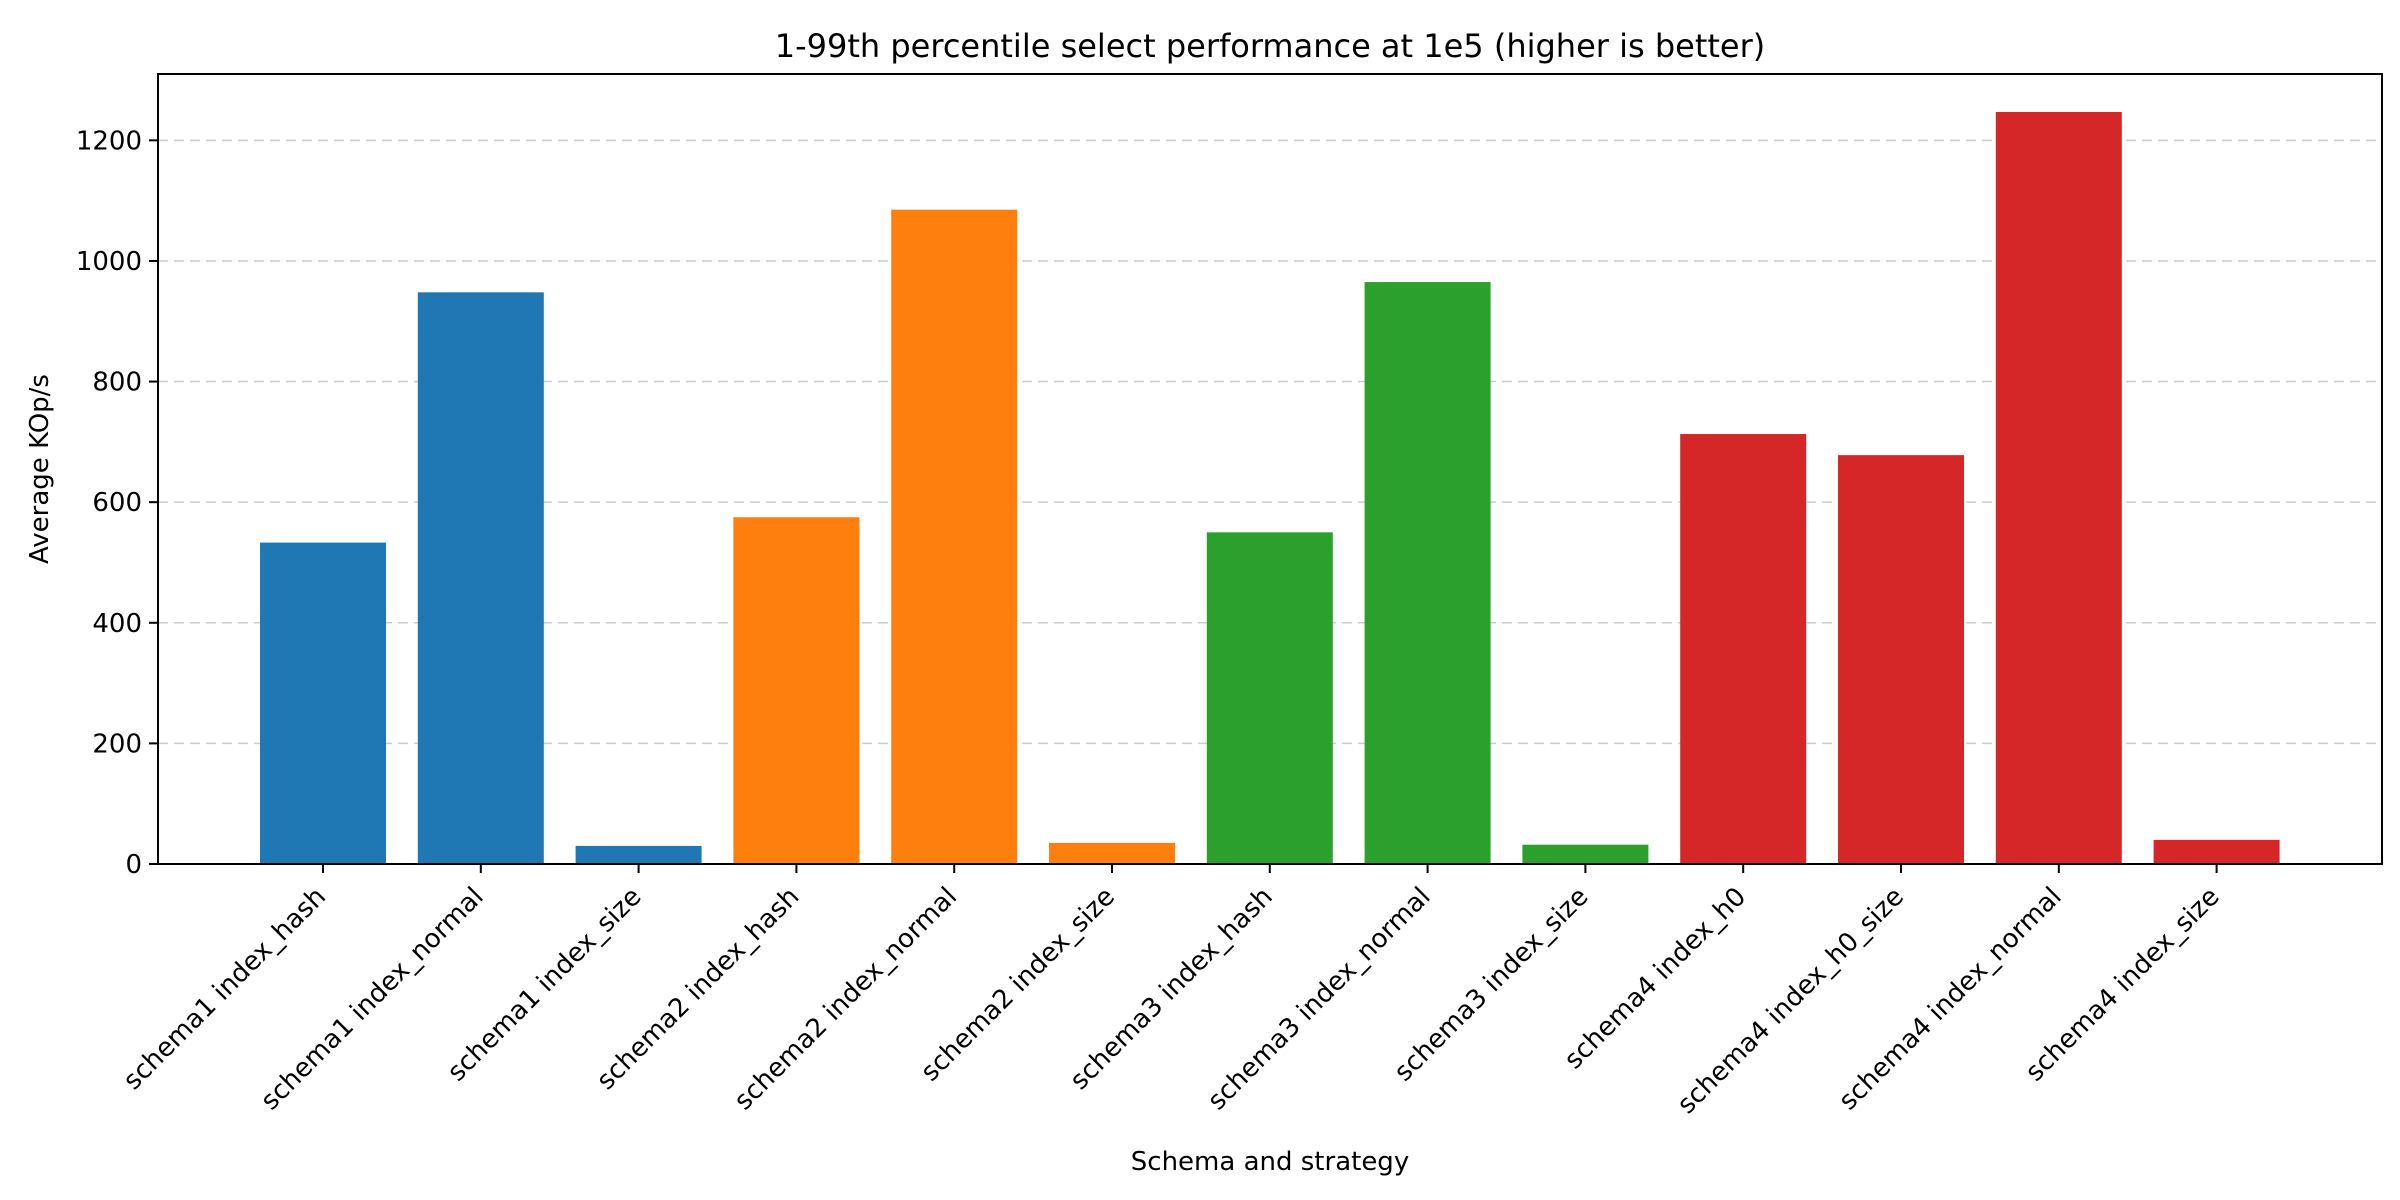 This screenshot has width=2400, height=1200. What do you see at coordinates (40, 469) in the screenshot?
I see `y-axis-title: Average KOp/s` at bounding box center [40, 469].